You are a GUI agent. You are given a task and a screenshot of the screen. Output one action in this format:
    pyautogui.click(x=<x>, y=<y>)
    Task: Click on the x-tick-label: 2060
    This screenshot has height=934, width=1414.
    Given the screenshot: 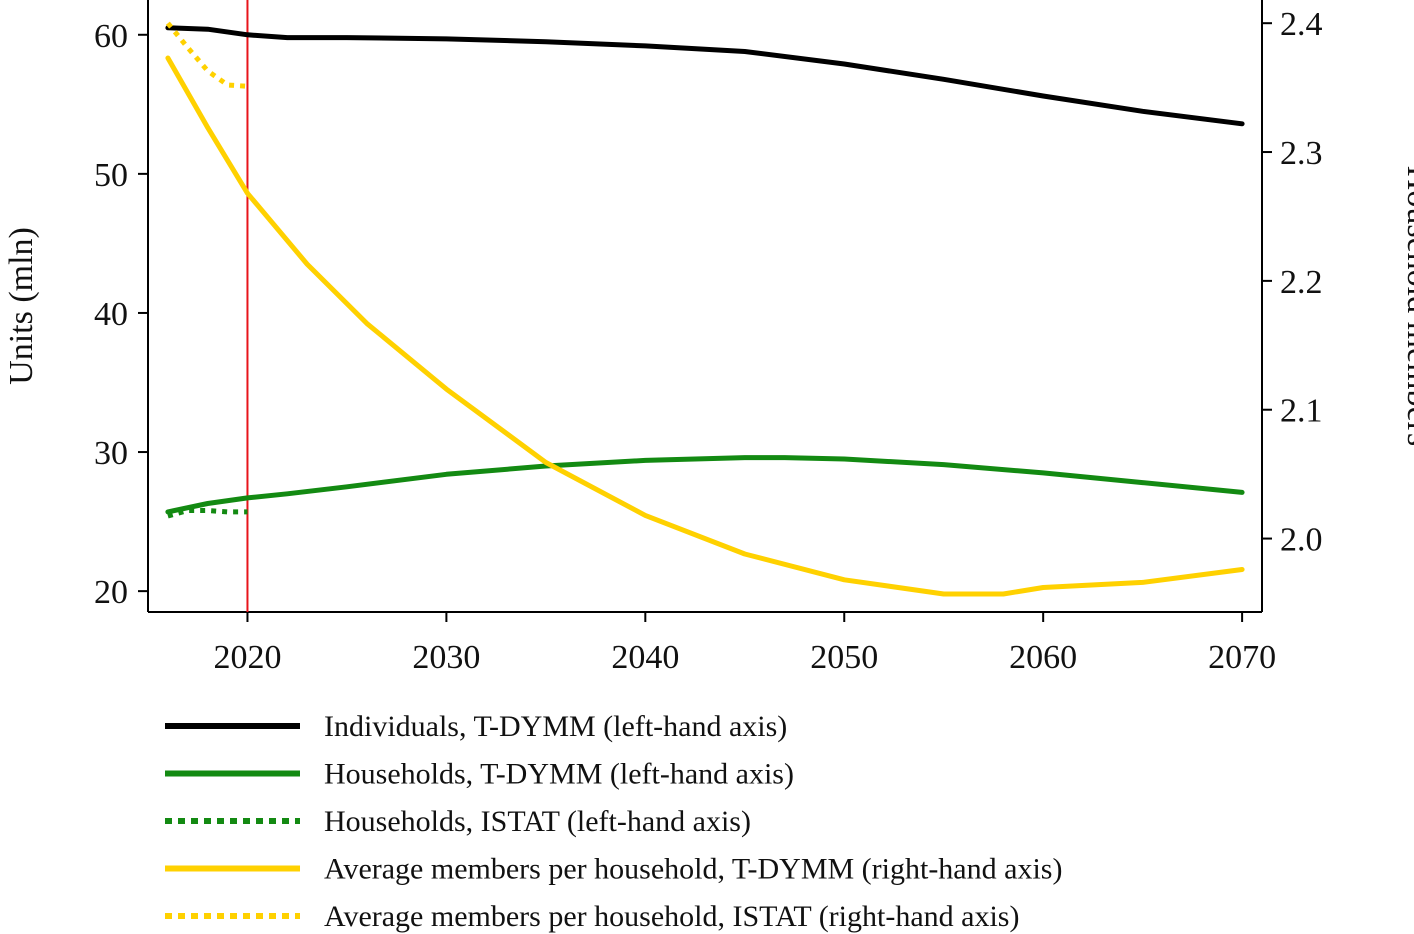 What is the action you would take?
    pyautogui.click(x=1043, y=657)
    